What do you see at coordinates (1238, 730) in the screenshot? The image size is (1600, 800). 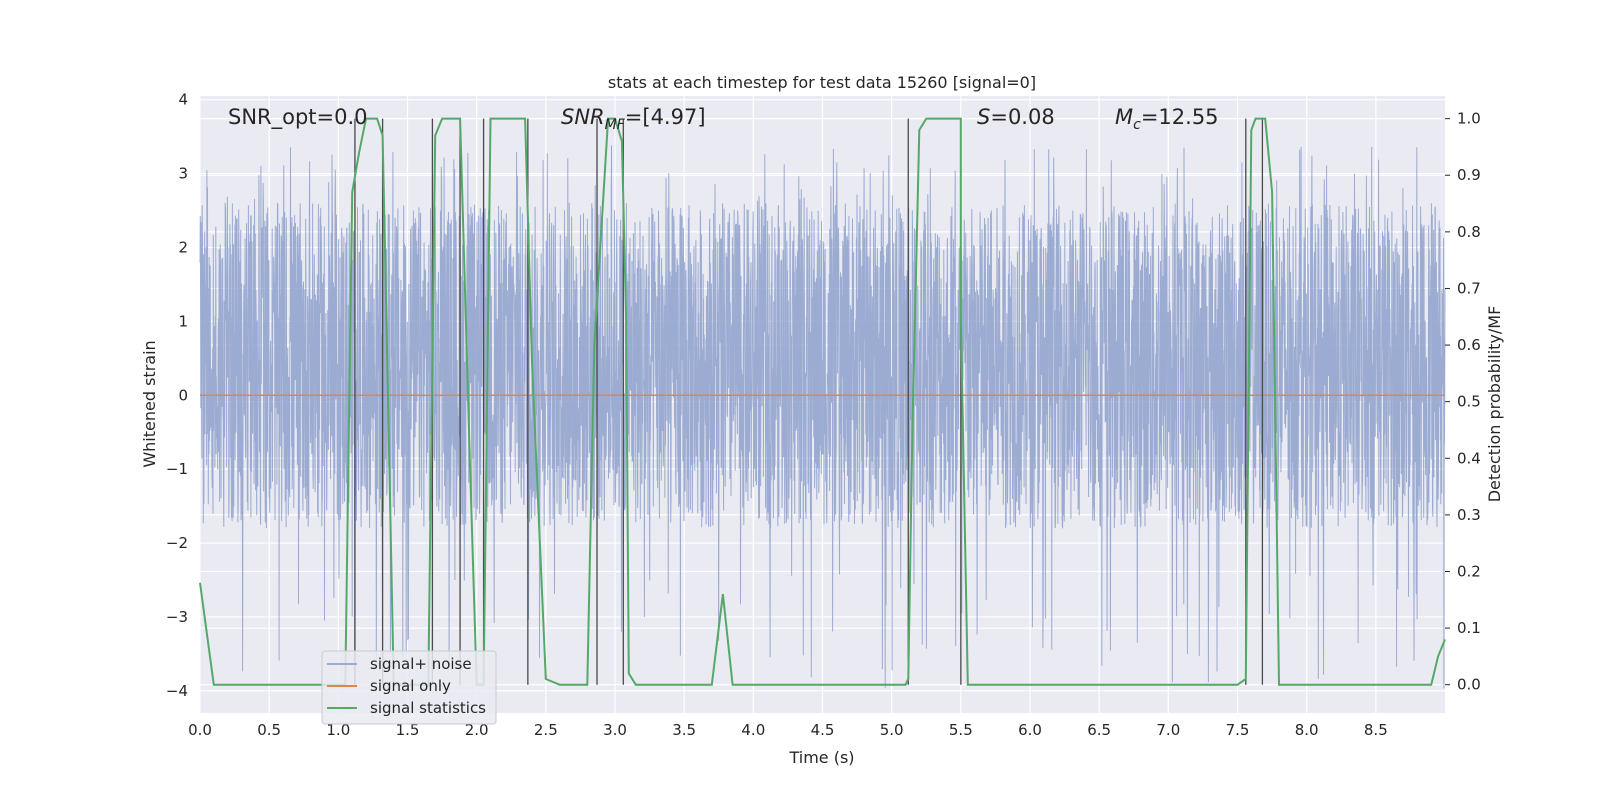 I see `x-tick-label: 7.5` at bounding box center [1238, 730].